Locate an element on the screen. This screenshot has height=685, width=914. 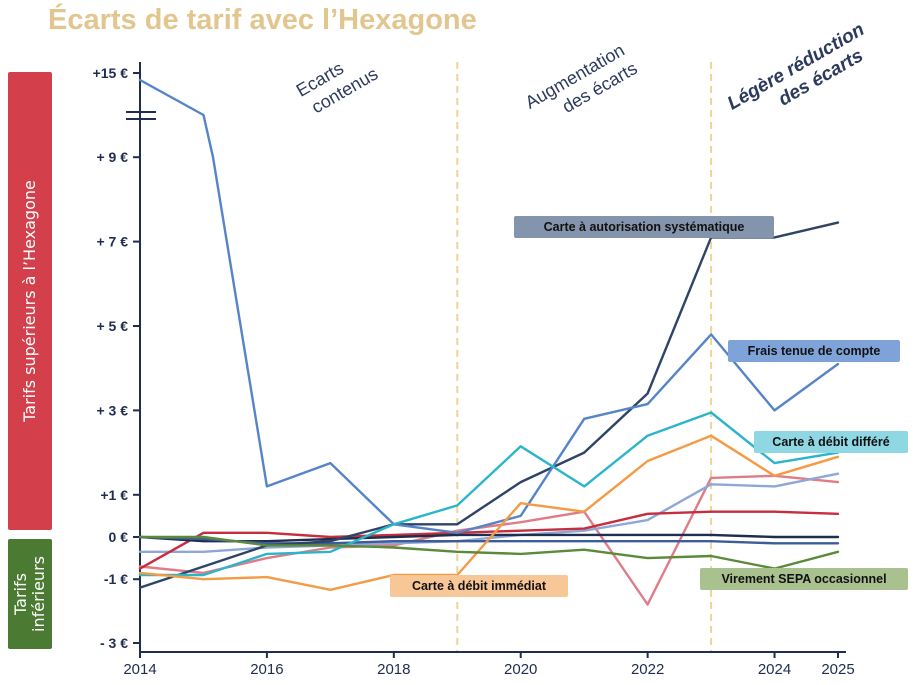
series-label: Frais tenue de compte is located at coordinates (814, 351).